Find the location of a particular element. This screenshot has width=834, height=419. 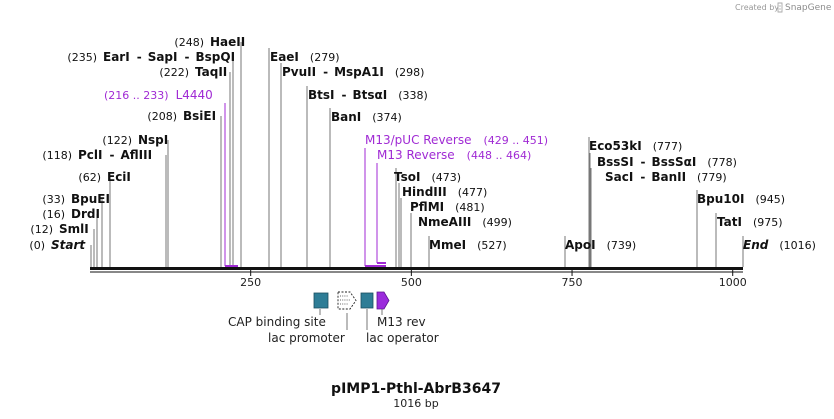

site-pos-label: (481) is located at coordinates (470, 207).